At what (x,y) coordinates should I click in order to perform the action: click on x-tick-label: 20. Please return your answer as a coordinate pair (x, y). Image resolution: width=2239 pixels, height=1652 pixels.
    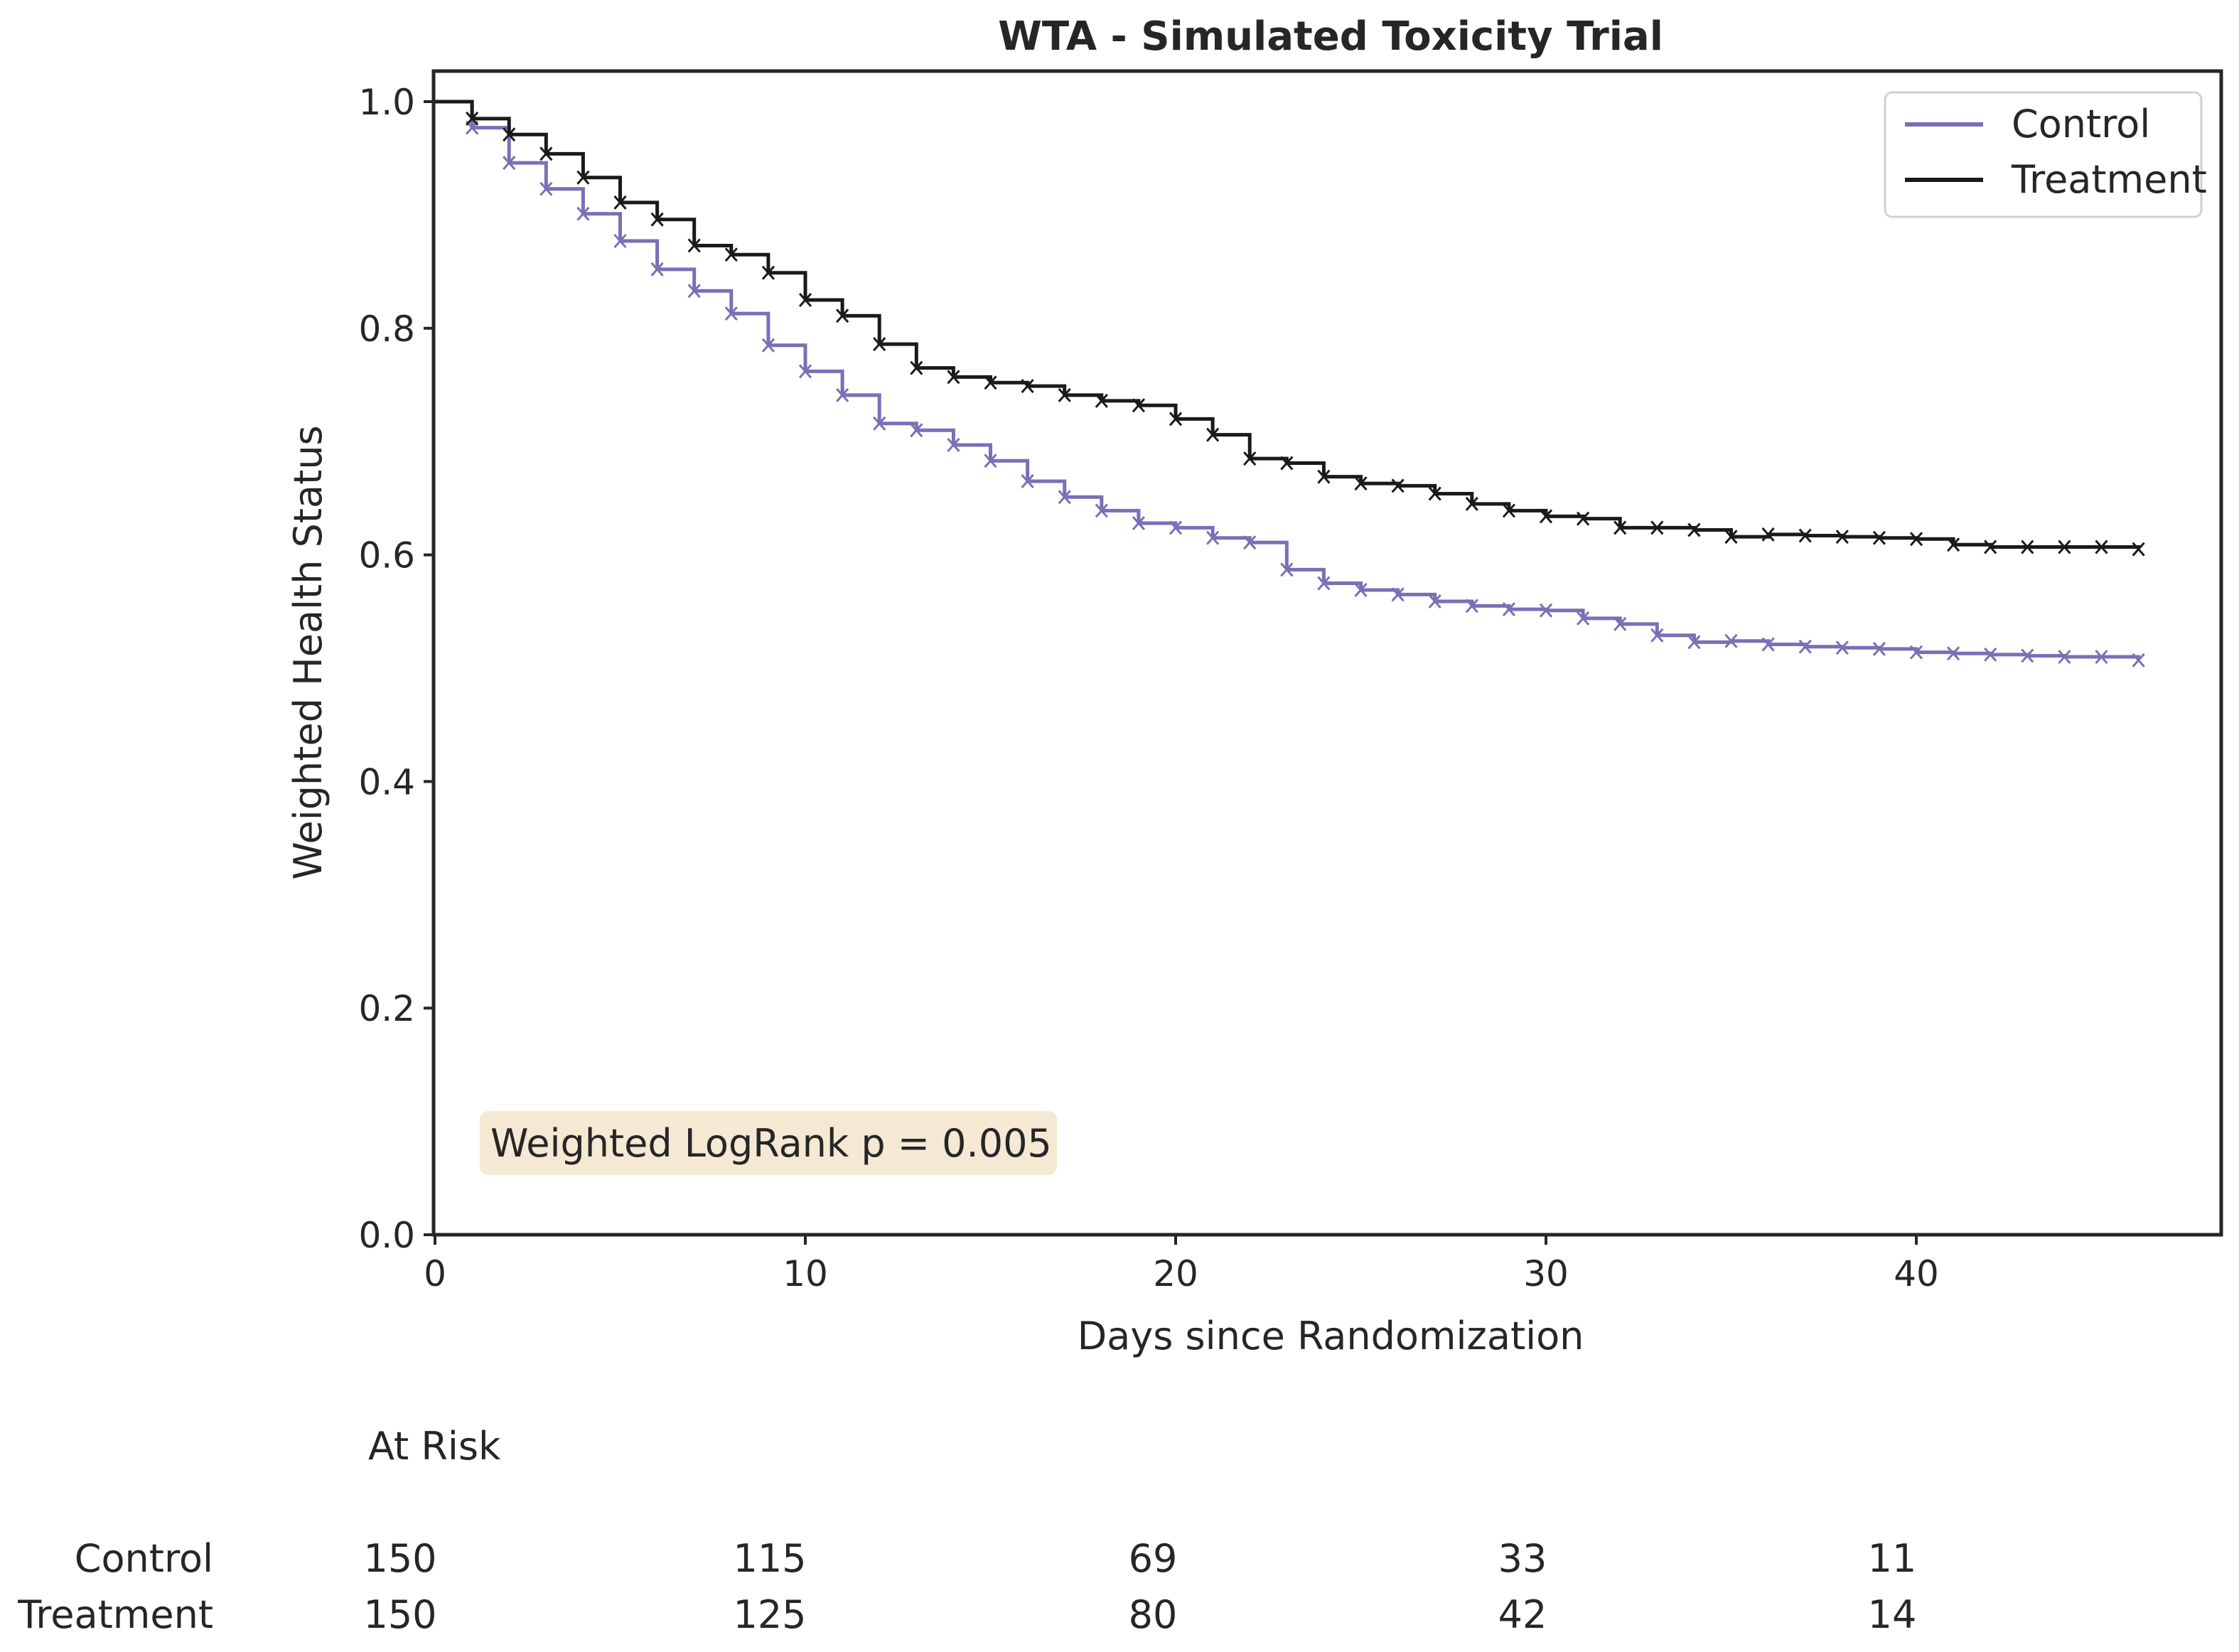
    Looking at the image, I should click on (1175, 1273).